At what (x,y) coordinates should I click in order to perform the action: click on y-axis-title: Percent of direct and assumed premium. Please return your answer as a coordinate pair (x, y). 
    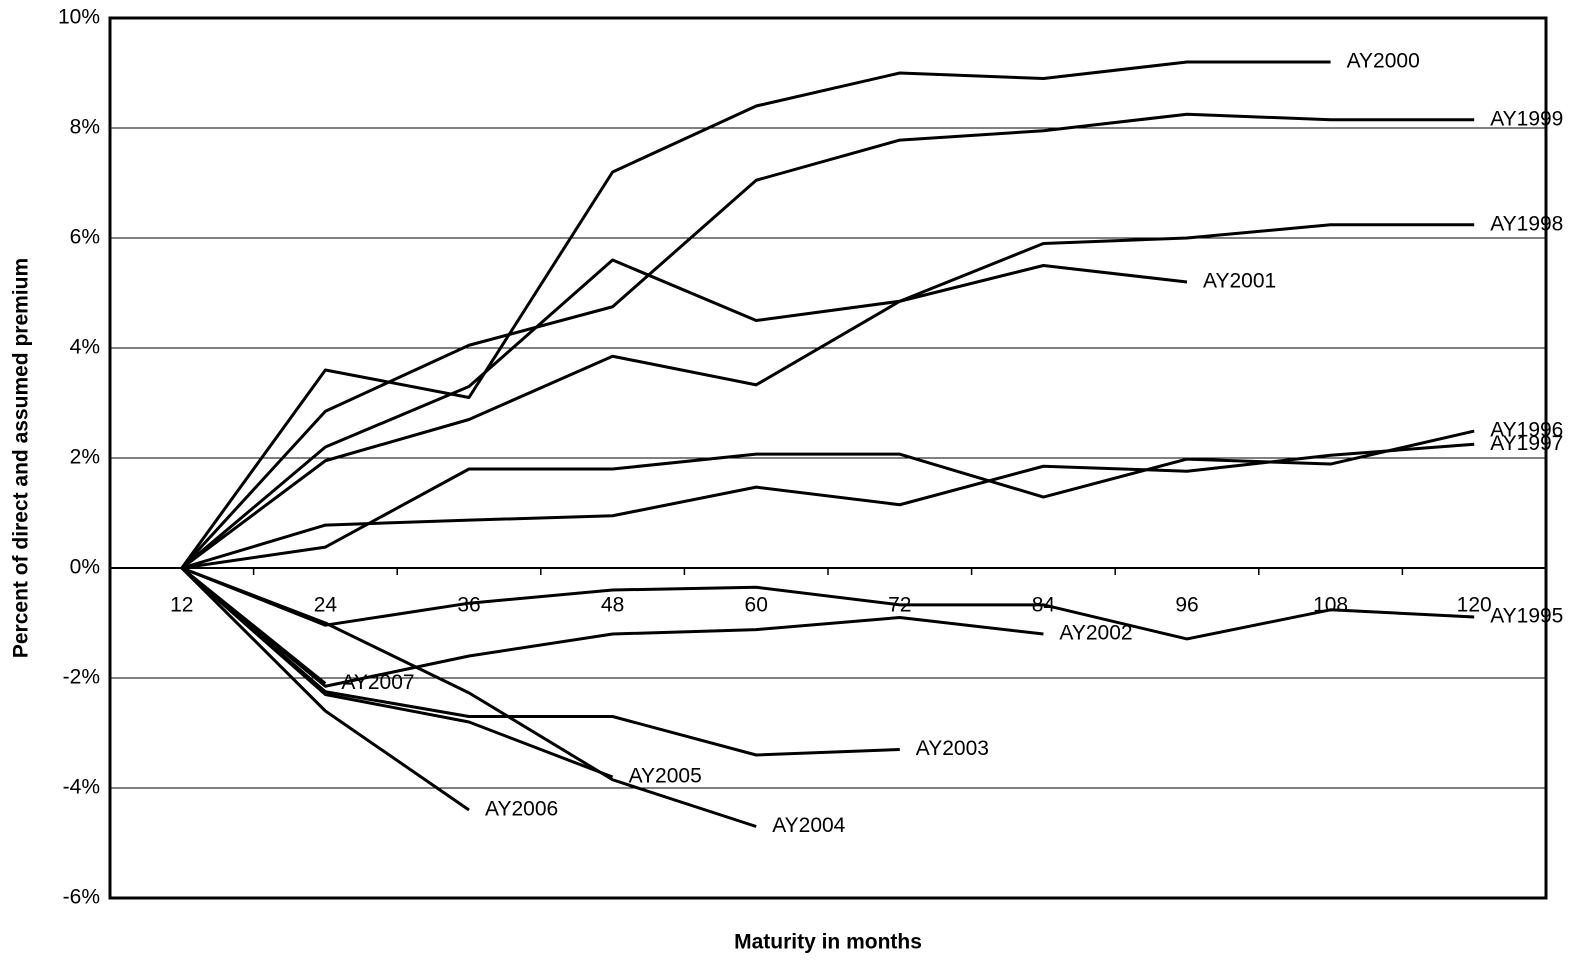
    Looking at the image, I should click on (21, 458).